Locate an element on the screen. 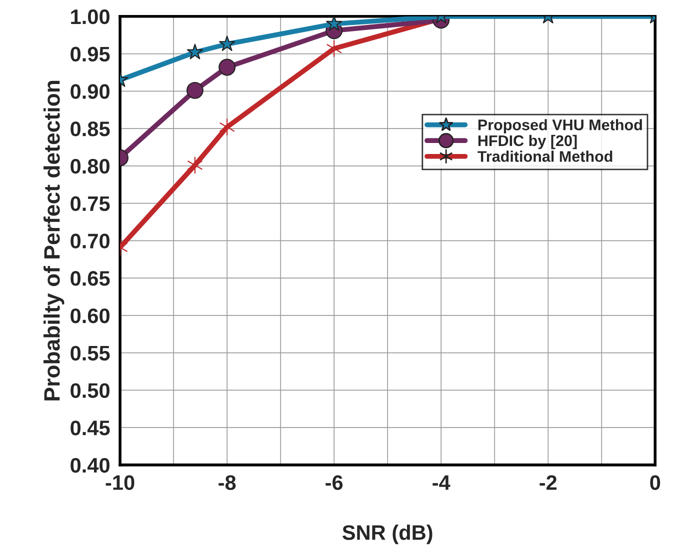  y-tick-label: 0.85 is located at coordinates (90, 129).